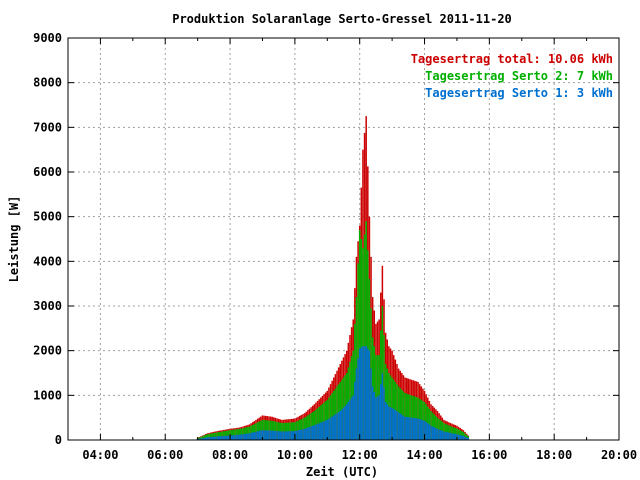 The image size is (640, 480). Describe the element at coordinates (512, 59) in the screenshot. I see `legend-entry: Tagesertrag total: 10.06 kWh` at that location.